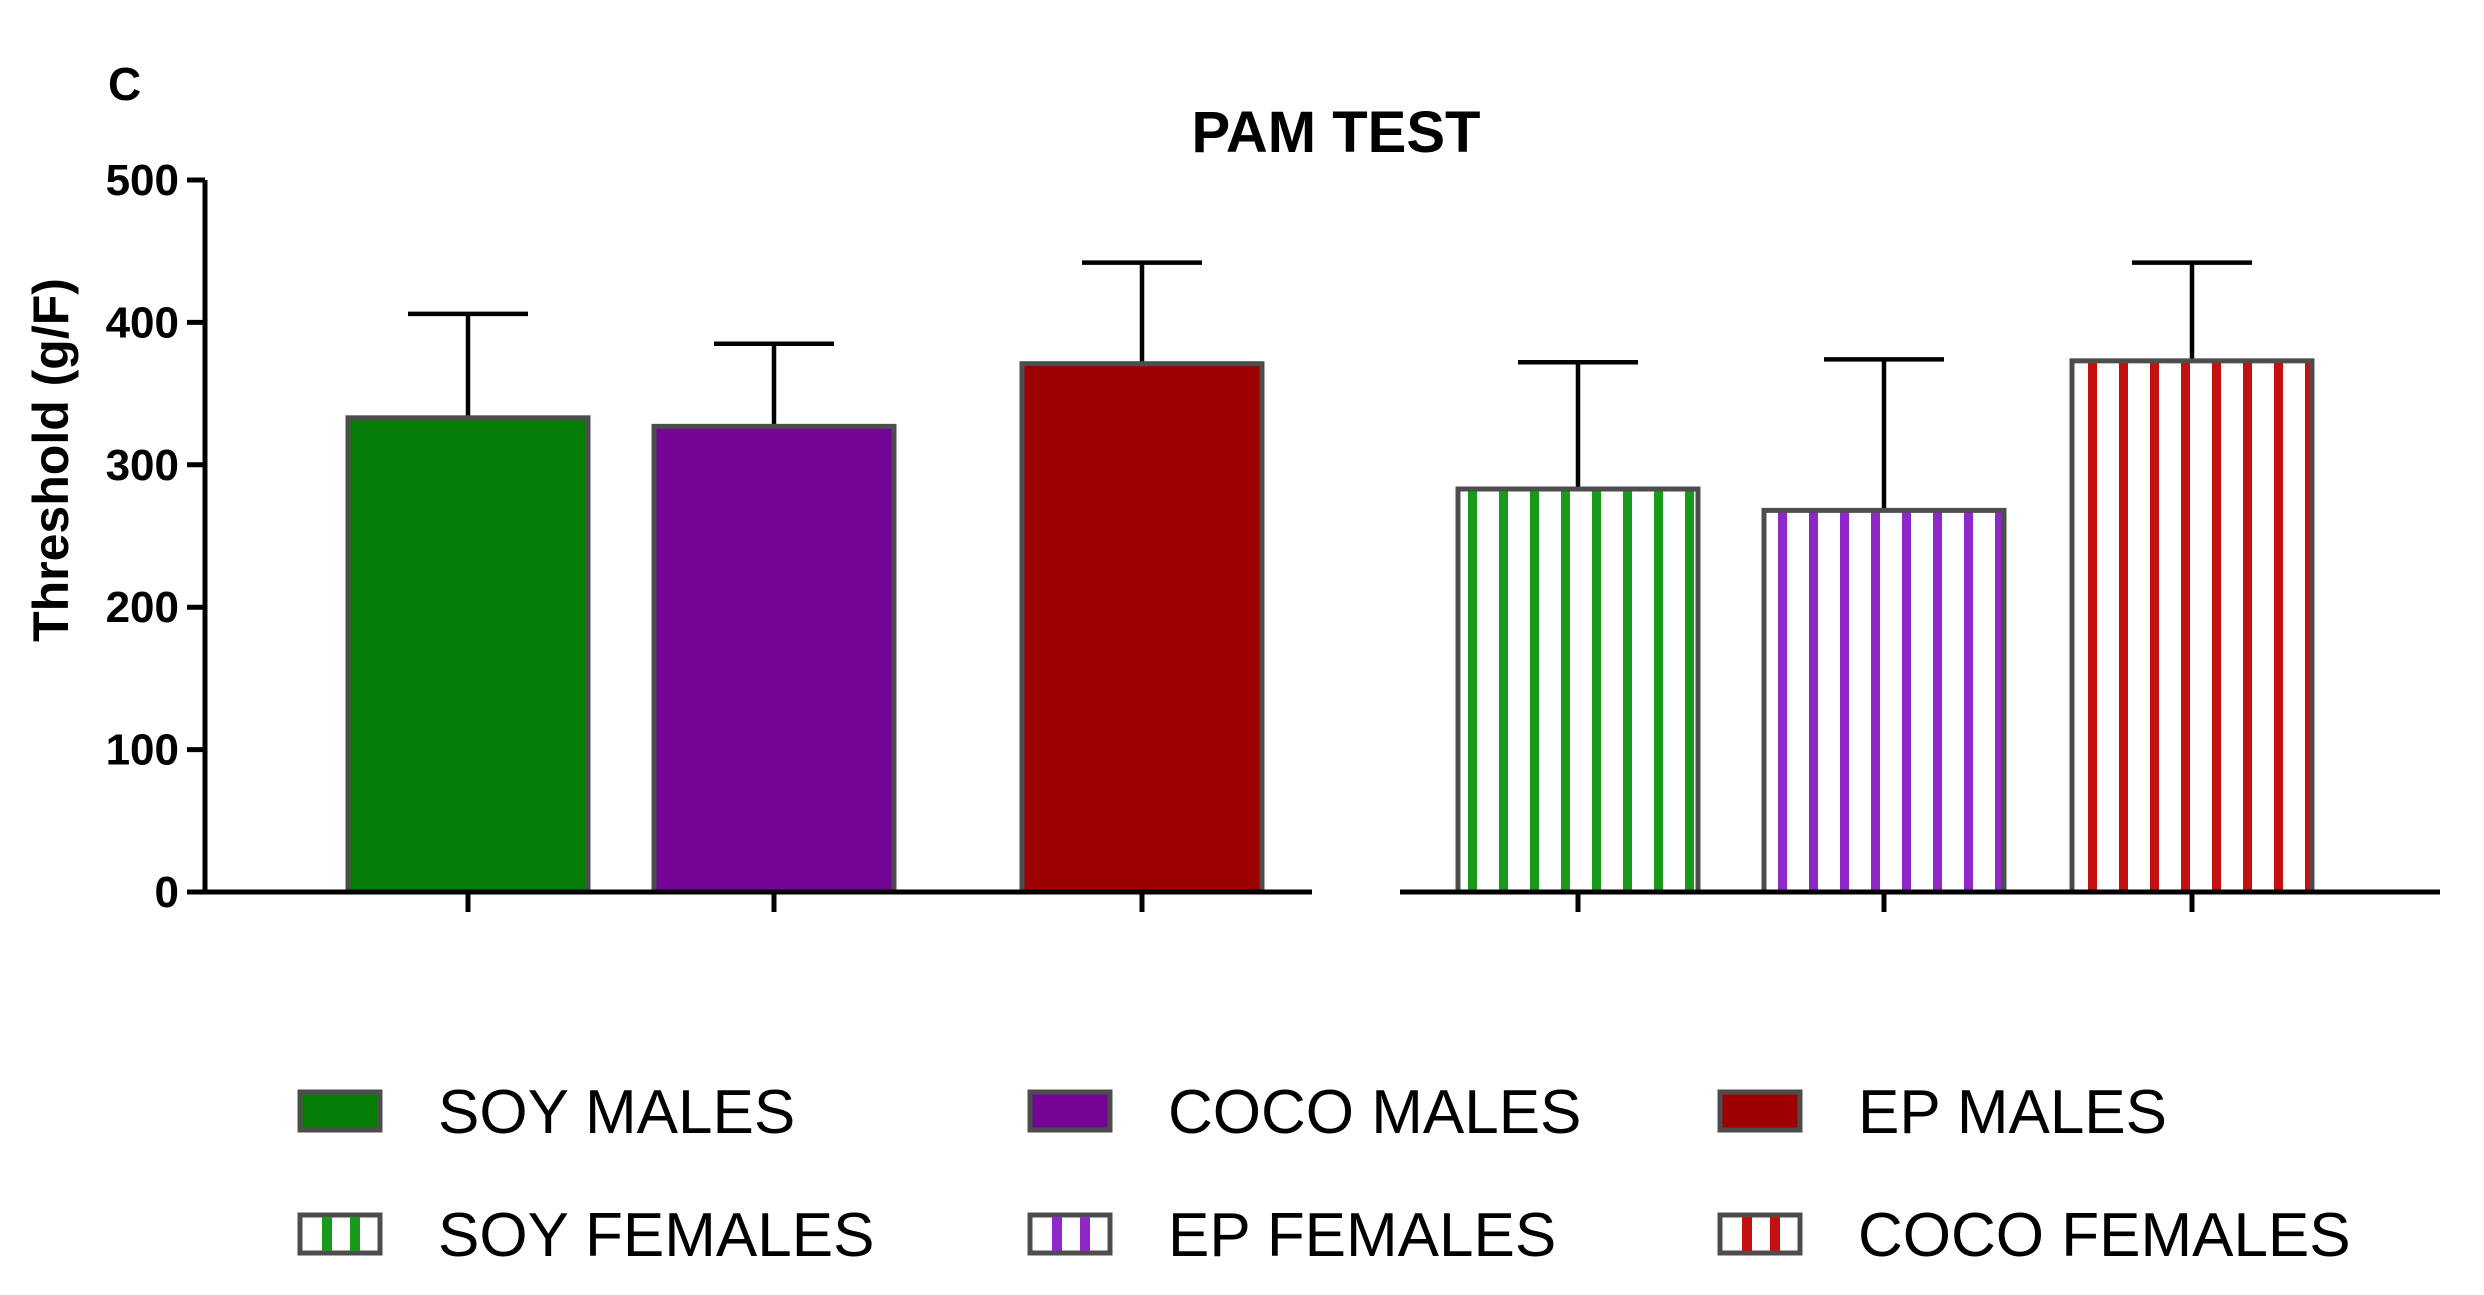  Describe the element at coordinates (1362, 1235) in the screenshot. I see `legend-label: EP FEMALES` at that location.